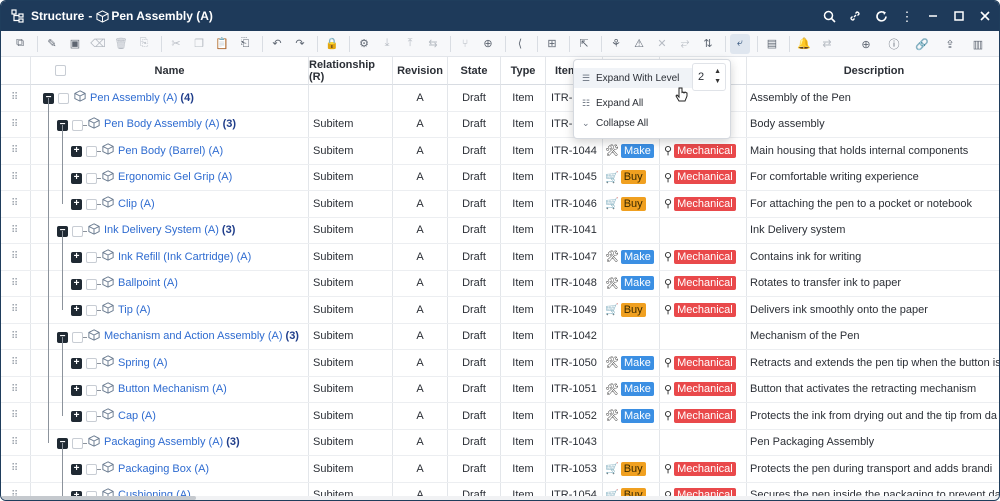 The width and height of the screenshot is (1000, 501). Describe the element at coordinates (134, 98) in the screenshot. I see `item-name-link: Pen Assembly (A) (4)` at that location.